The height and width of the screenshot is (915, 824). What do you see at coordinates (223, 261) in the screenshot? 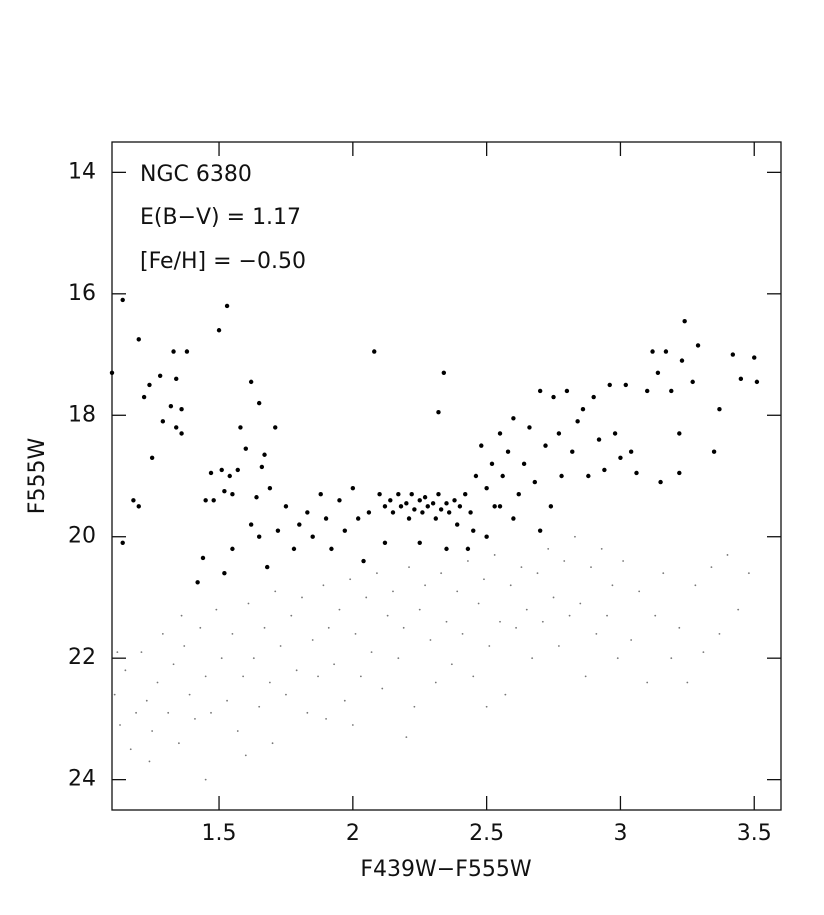
I see `annotation: [Fe/H] = −0.50` at bounding box center [223, 261].